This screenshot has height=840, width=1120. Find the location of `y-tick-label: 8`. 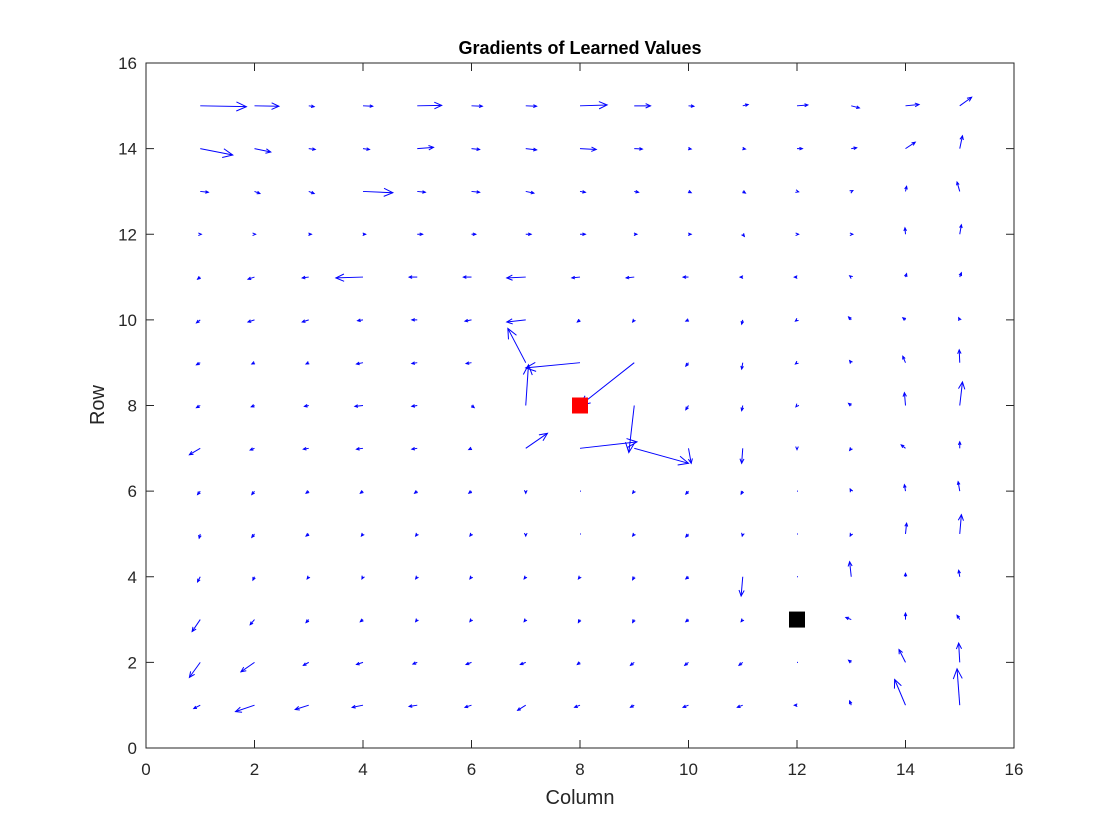

y-tick-label: 8 is located at coordinates (132, 406).